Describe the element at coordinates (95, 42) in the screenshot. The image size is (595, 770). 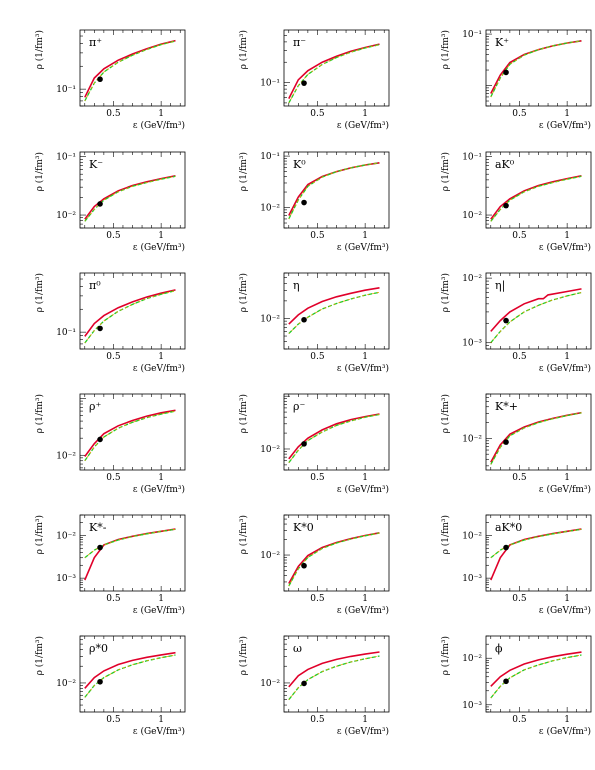
I see `particle-label: π⁺` at that location.